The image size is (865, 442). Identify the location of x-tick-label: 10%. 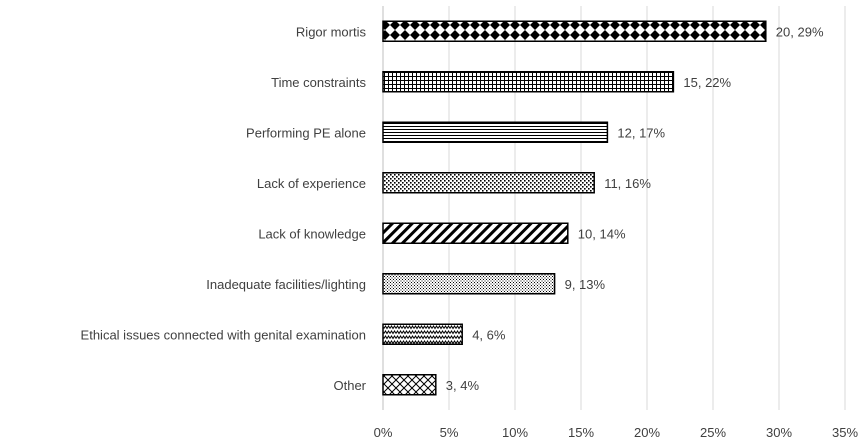
(515, 432).